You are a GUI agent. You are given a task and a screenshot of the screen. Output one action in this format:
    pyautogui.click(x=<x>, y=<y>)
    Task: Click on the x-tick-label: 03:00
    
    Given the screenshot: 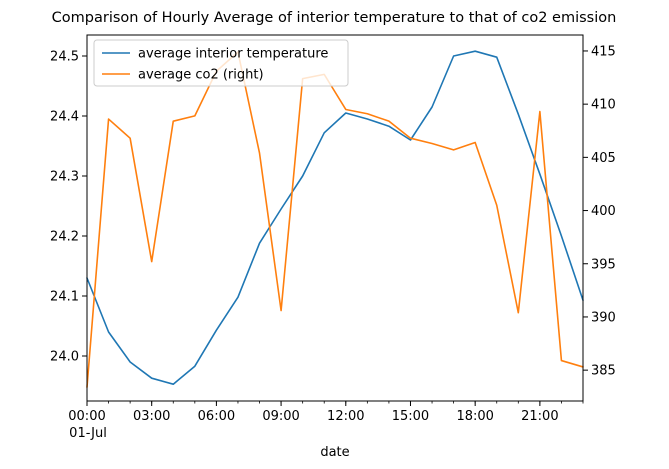 What is the action you would take?
    pyautogui.click(x=151, y=416)
    